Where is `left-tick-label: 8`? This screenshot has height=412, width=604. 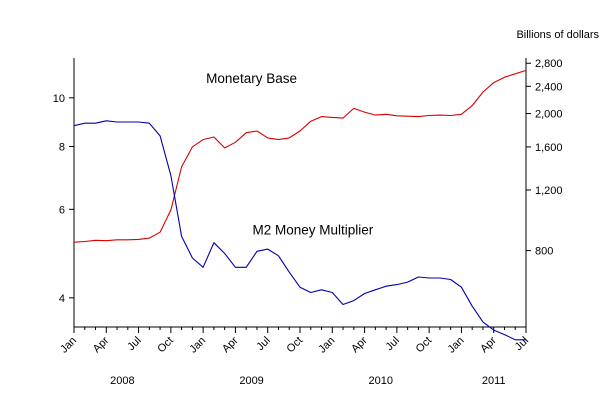
left-tick-label: 8 is located at coordinates (62, 148).